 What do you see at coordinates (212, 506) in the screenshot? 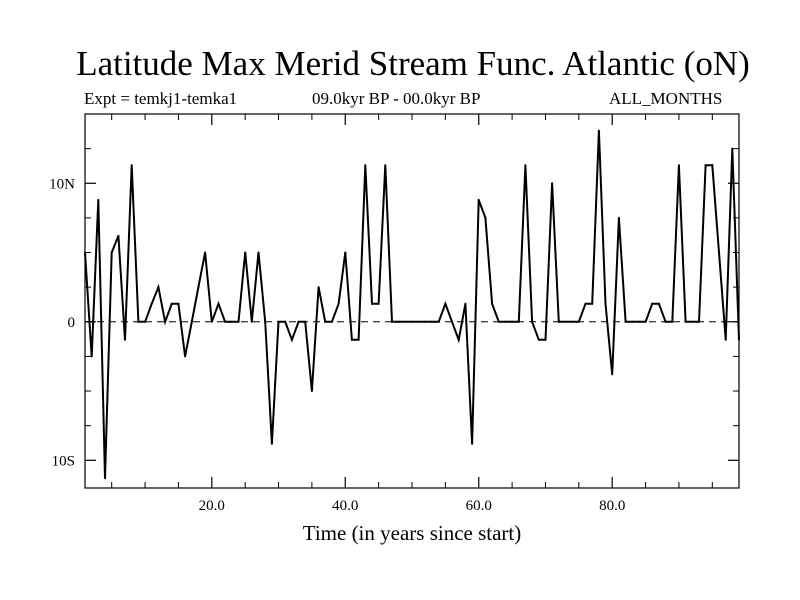
I see `x-tick-label: 20.0` at bounding box center [212, 506].